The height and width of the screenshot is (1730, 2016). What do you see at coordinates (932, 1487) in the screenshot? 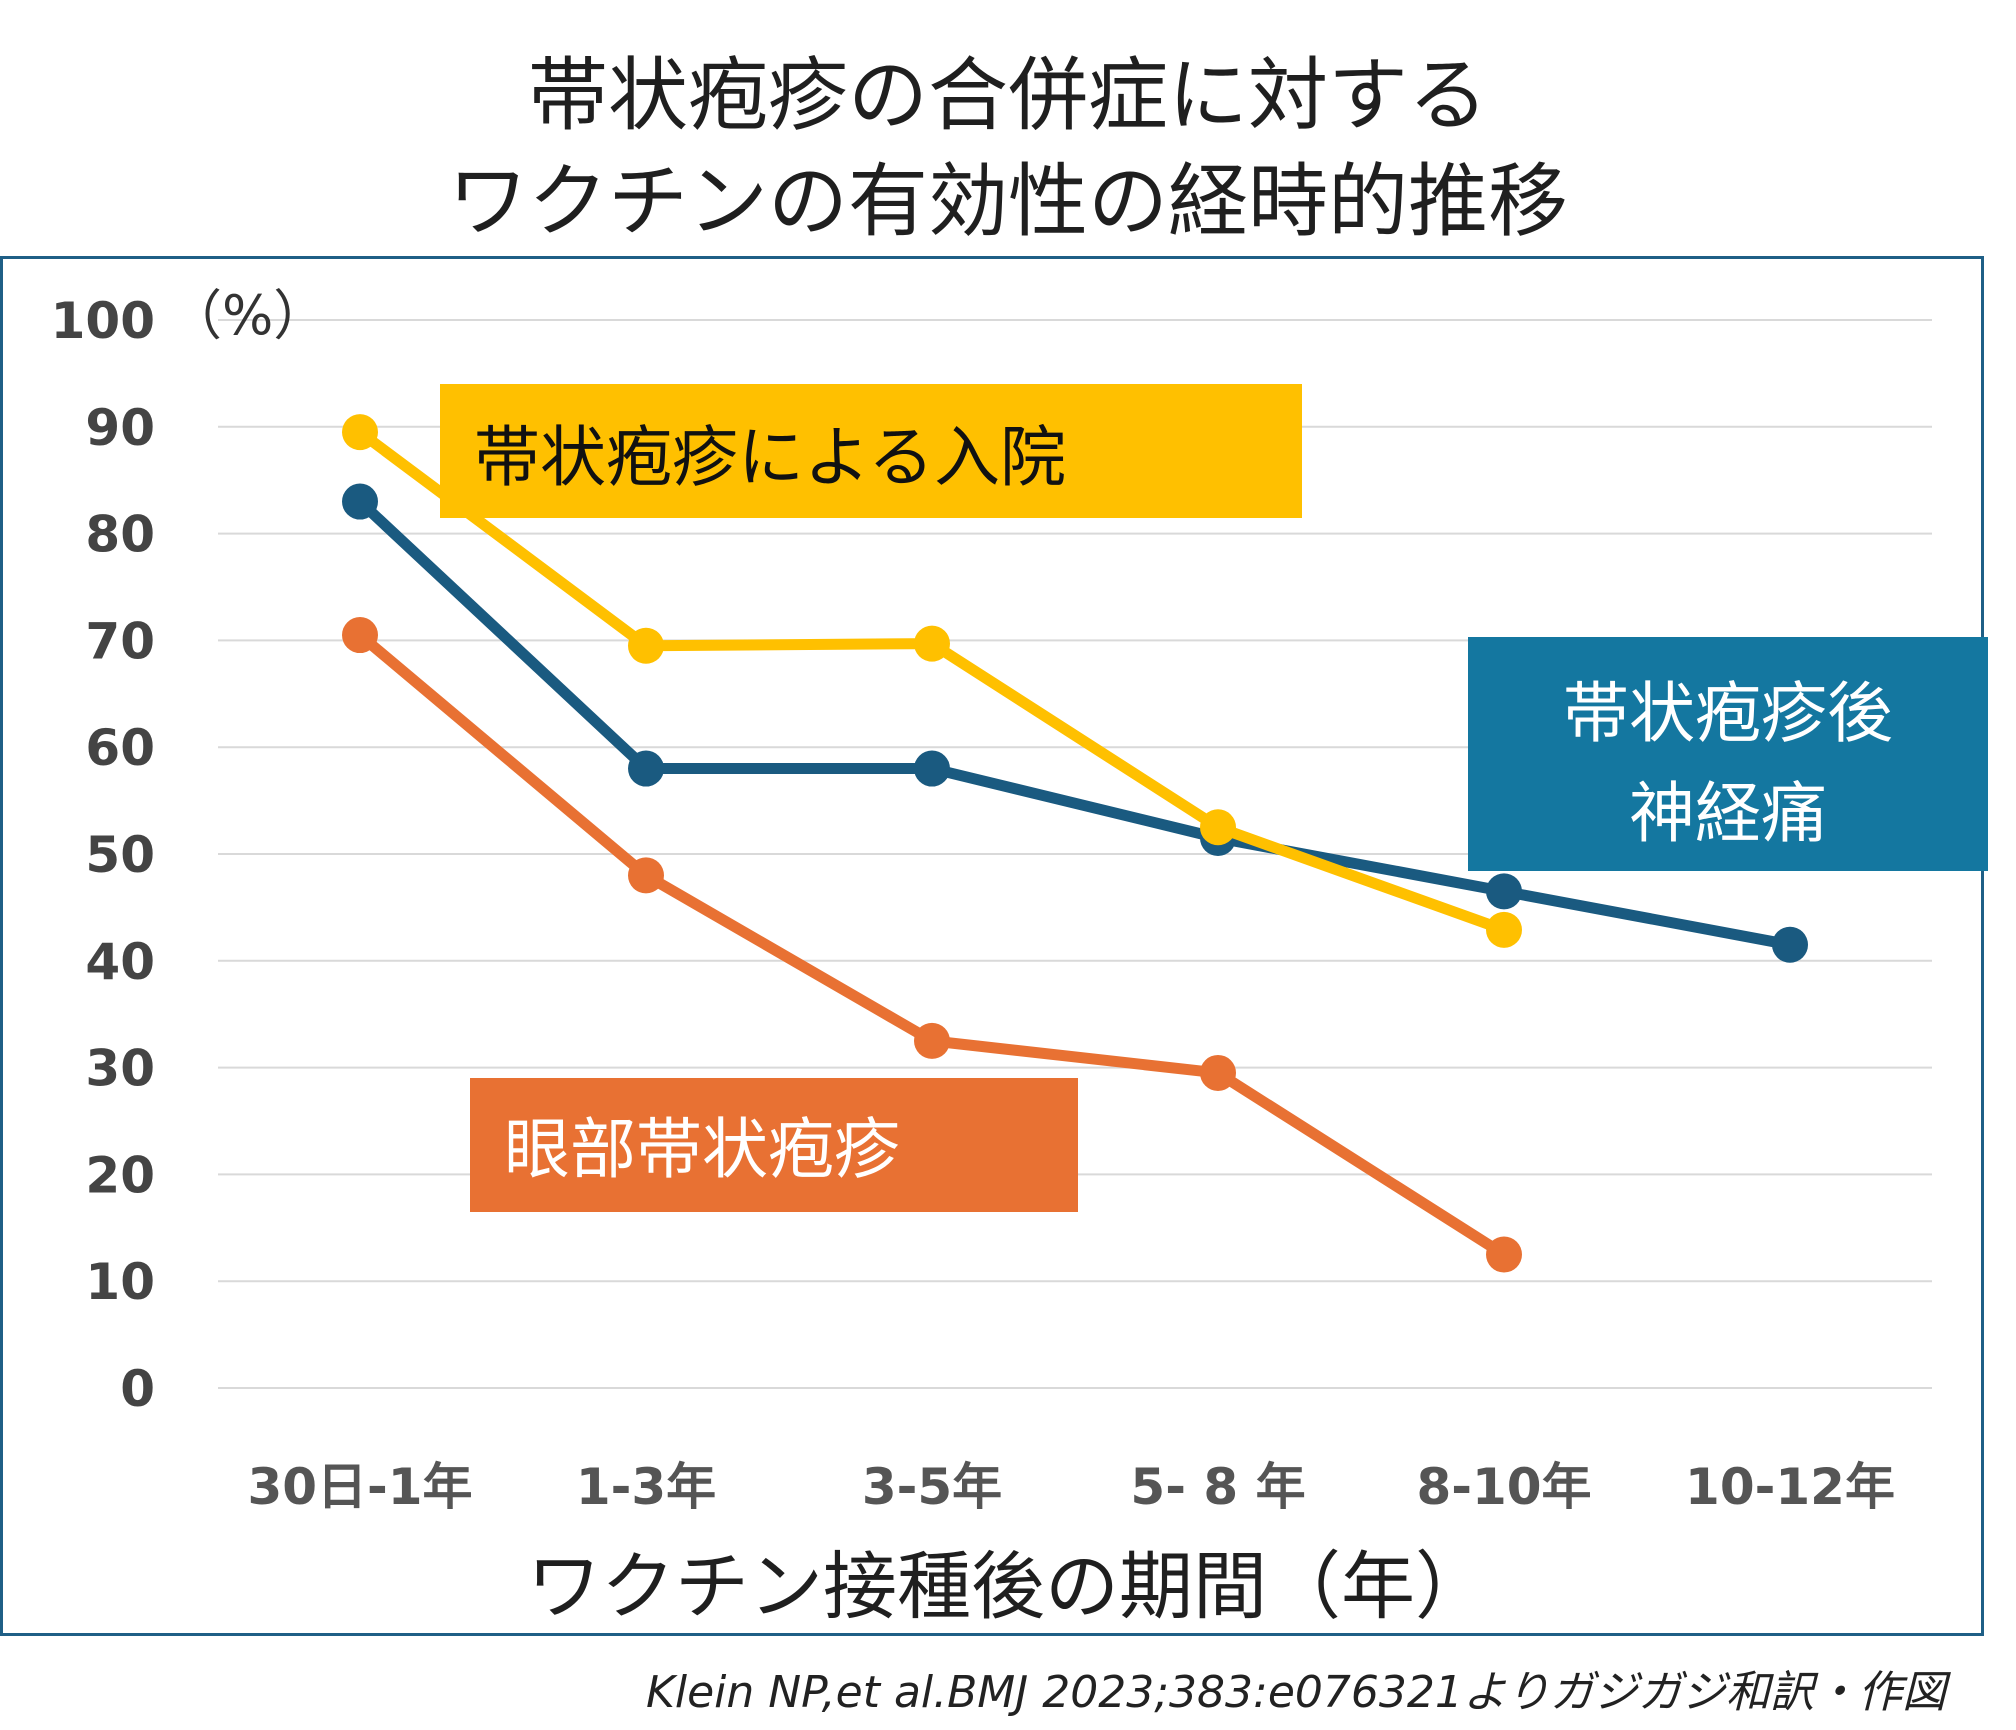
I see `x-tick-label: 3-5年` at bounding box center [932, 1487].